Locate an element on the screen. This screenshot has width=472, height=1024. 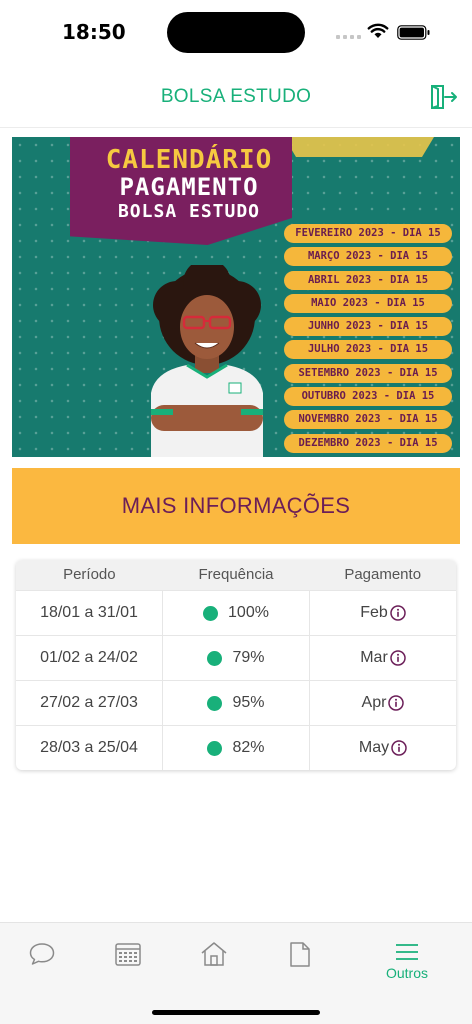
signal-icon is located at coordinates (348, 37).